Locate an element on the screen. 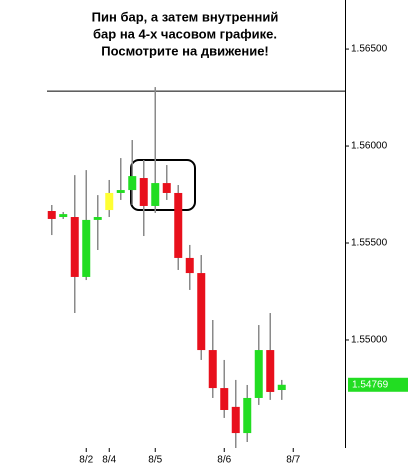  last-price-box is located at coordinates (378, 384).